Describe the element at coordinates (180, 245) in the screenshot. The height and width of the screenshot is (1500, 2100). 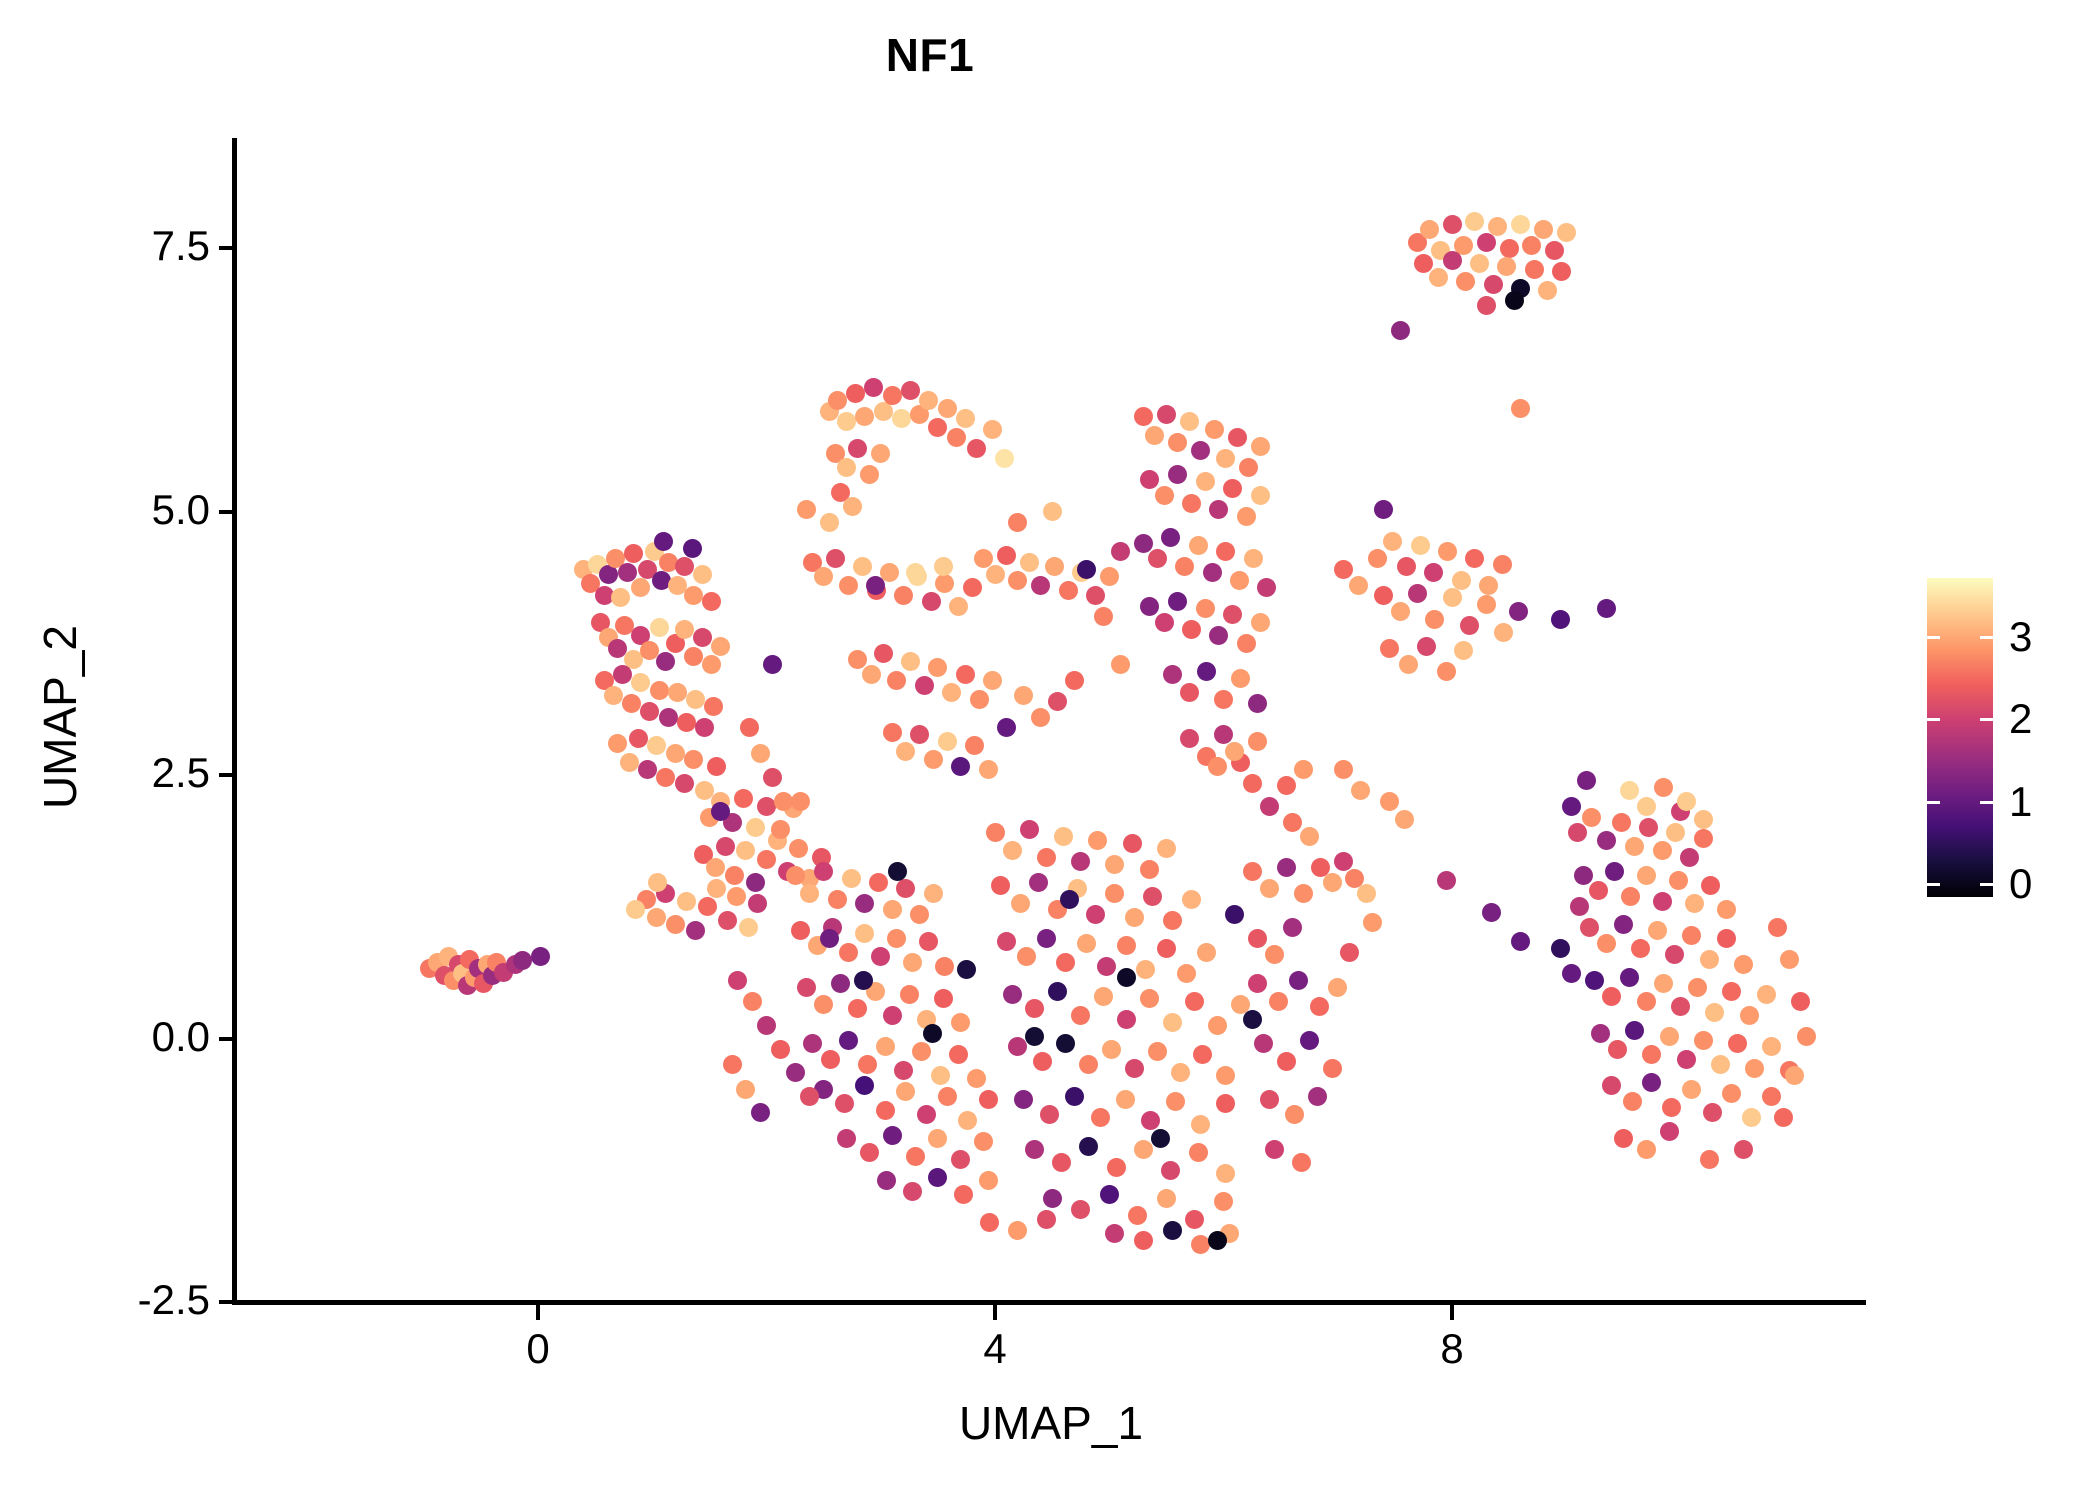
I see `y-tick-label: 7.5` at that location.